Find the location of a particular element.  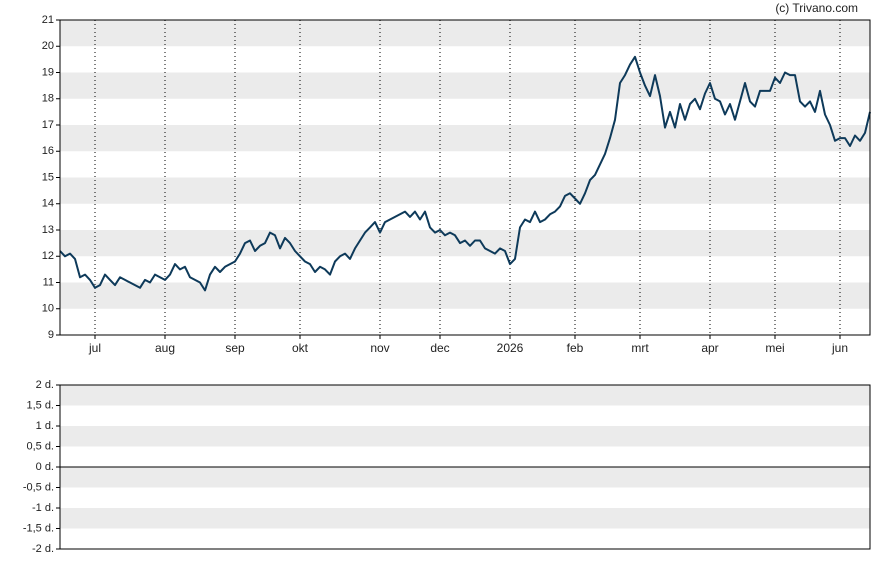

y-tick-label: 0 d. is located at coordinates (45, 467).